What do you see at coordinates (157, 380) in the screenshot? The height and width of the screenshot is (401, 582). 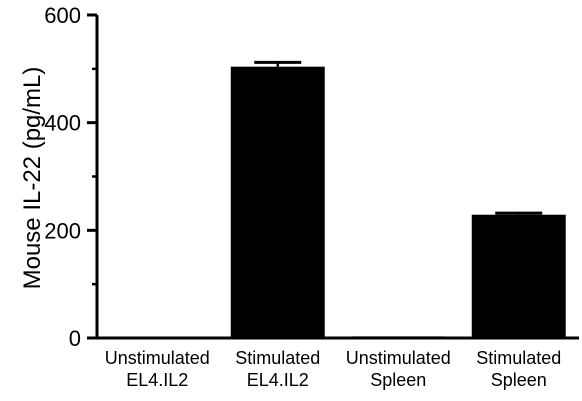 I see `x-tick-label-0-line-1: EL4.IL2` at bounding box center [157, 380].